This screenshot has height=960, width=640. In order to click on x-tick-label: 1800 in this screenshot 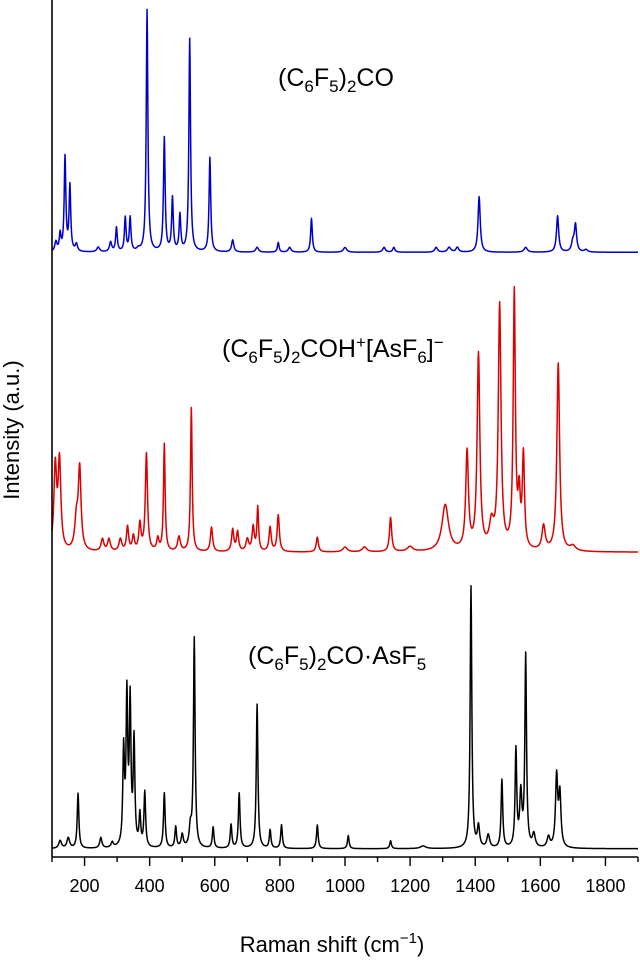, I will do `click(605, 886)`.